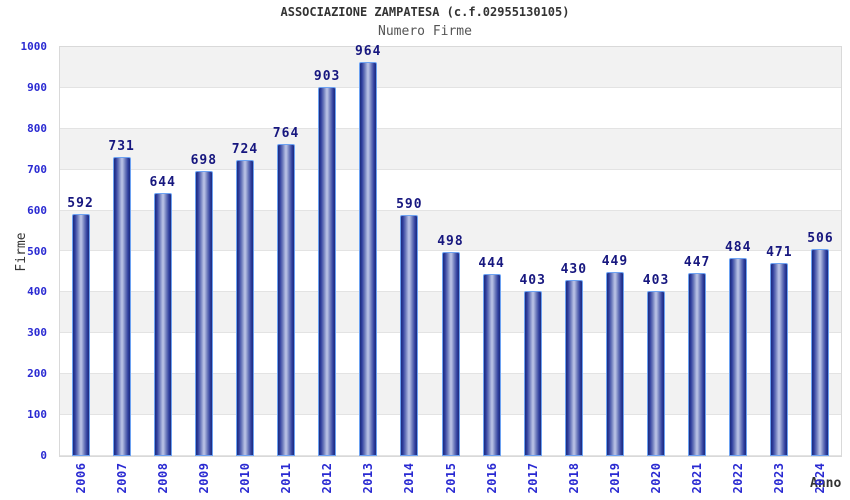 This screenshot has width=850, height=500. I want to click on x-tick-label: 2013, so click(368, 478).